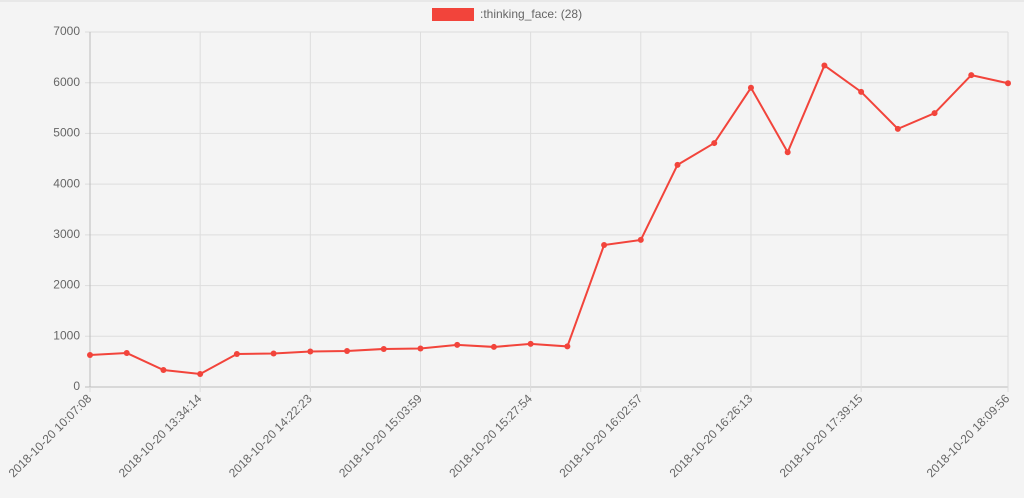 The height and width of the screenshot is (498, 1024). I want to click on y-tick-label: 2000, so click(66, 285).